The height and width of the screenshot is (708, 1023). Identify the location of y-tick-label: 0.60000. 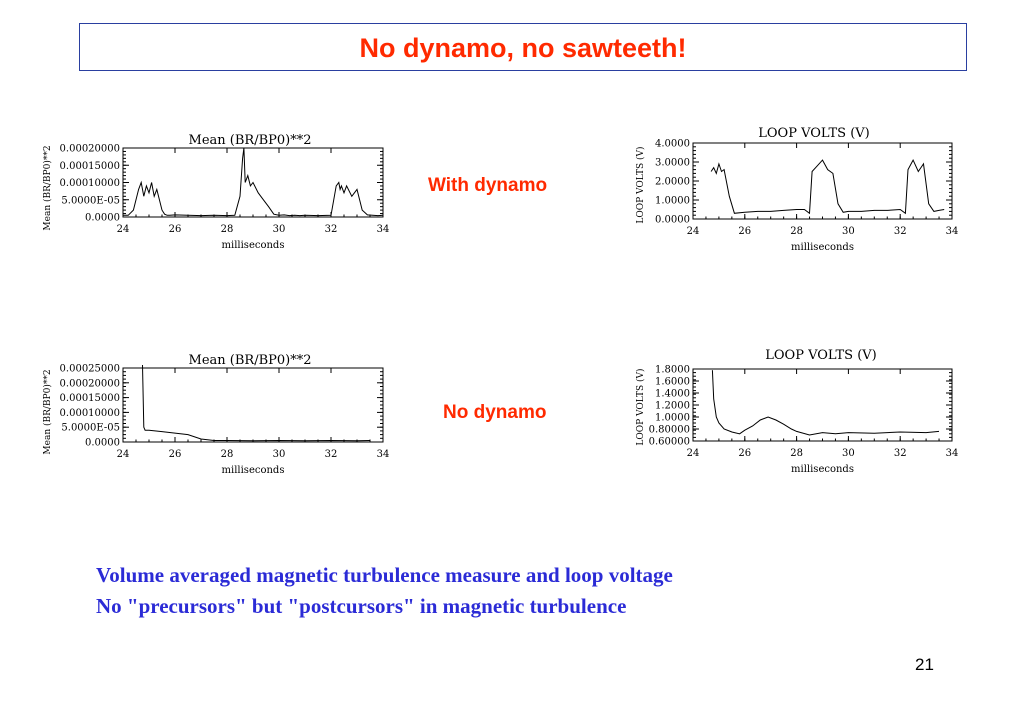
(669, 442).